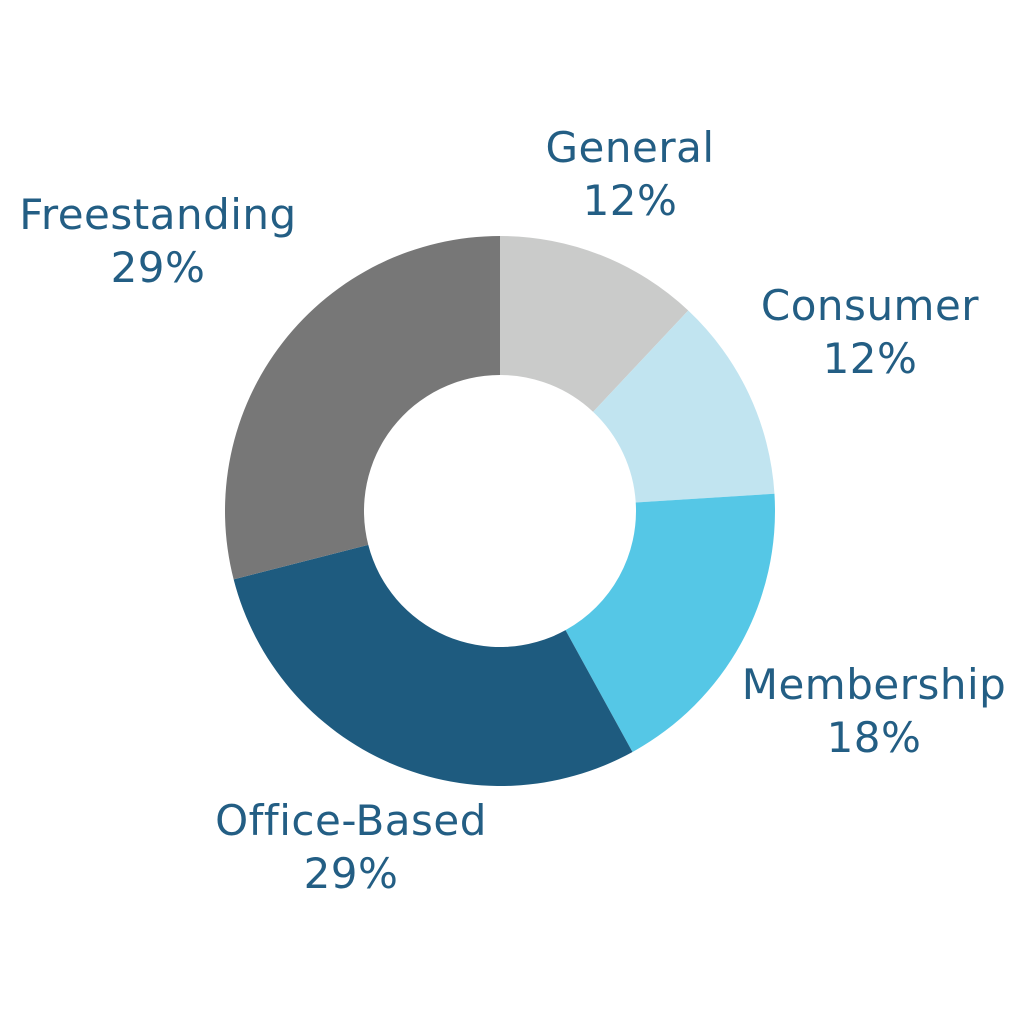 This screenshot has width=1024, height=1024. What do you see at coordinates (630, 147) in the screenshot?
I see `segment-name: General` at bounding box center [630, 147].